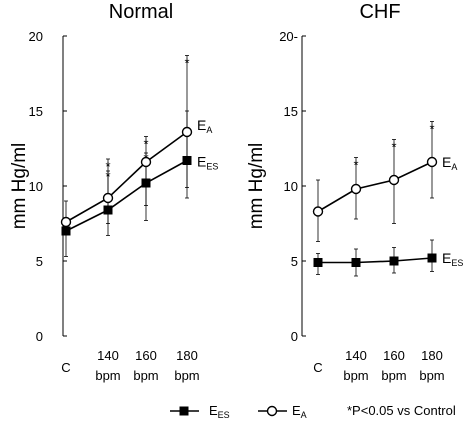 This screenshot has height=424, width=474. I want to click on legend-label: EA, so click(299, 411).